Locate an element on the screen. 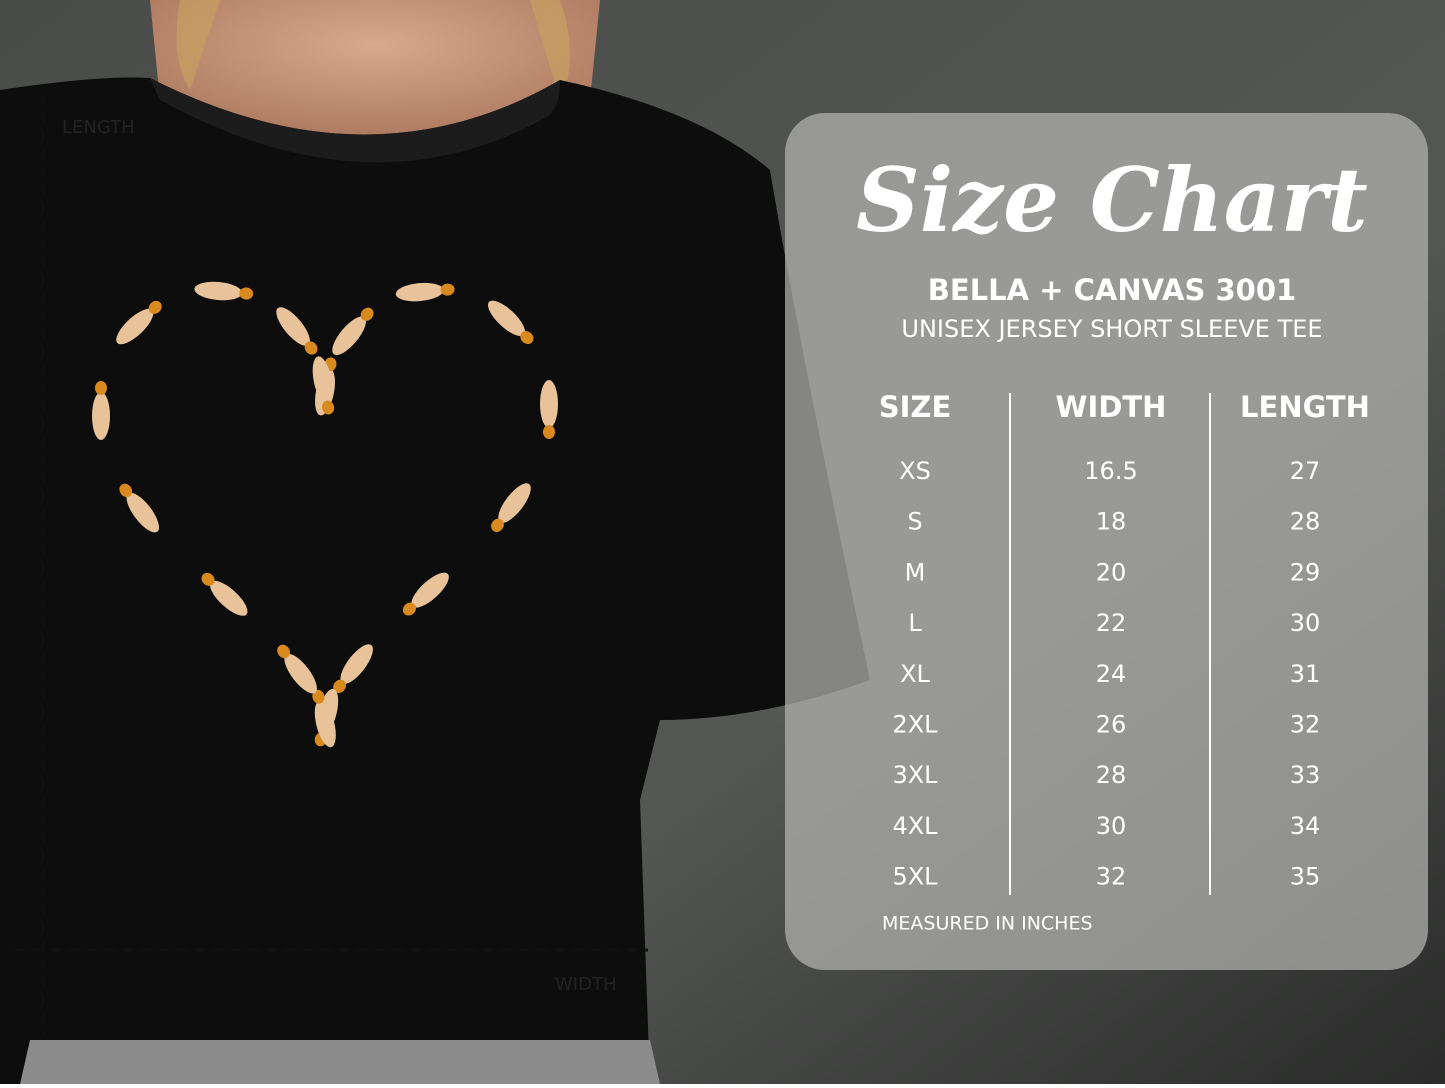 Image resolution: width=1445 pixels, height=1088 pixels. cell: 24 is located at coordinates (1111, 674).